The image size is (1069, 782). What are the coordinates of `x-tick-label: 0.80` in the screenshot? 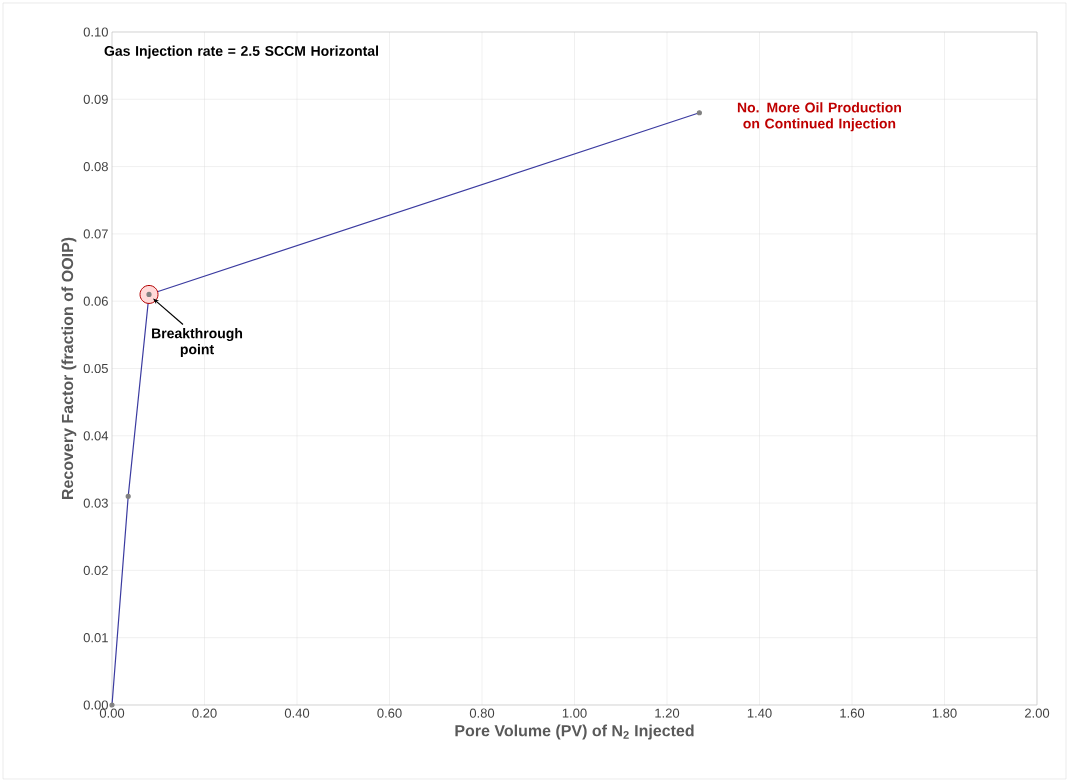 It's located at (482, 713).